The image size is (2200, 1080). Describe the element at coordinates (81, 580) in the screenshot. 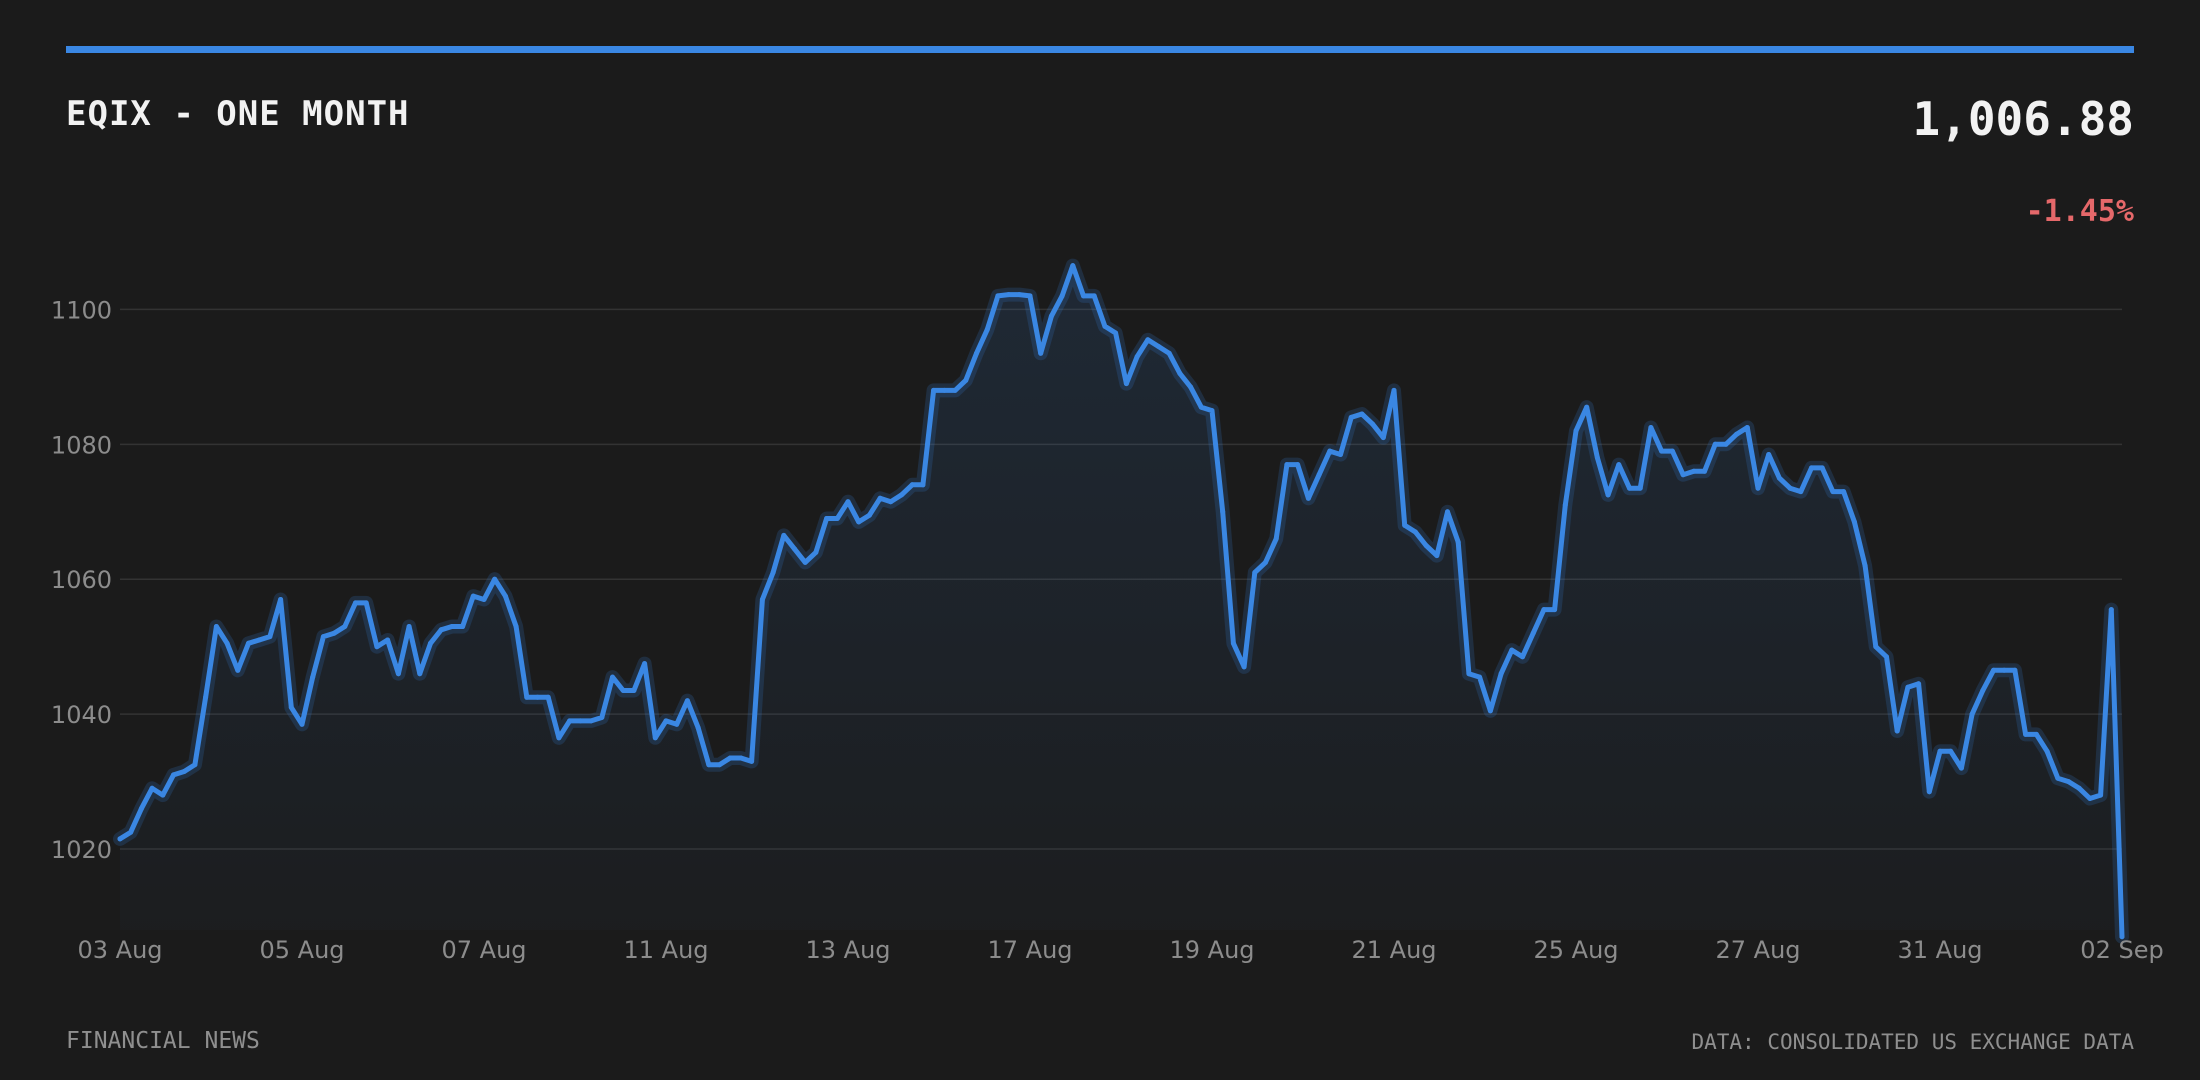

I see `y-tick-label: 1060` at that location.